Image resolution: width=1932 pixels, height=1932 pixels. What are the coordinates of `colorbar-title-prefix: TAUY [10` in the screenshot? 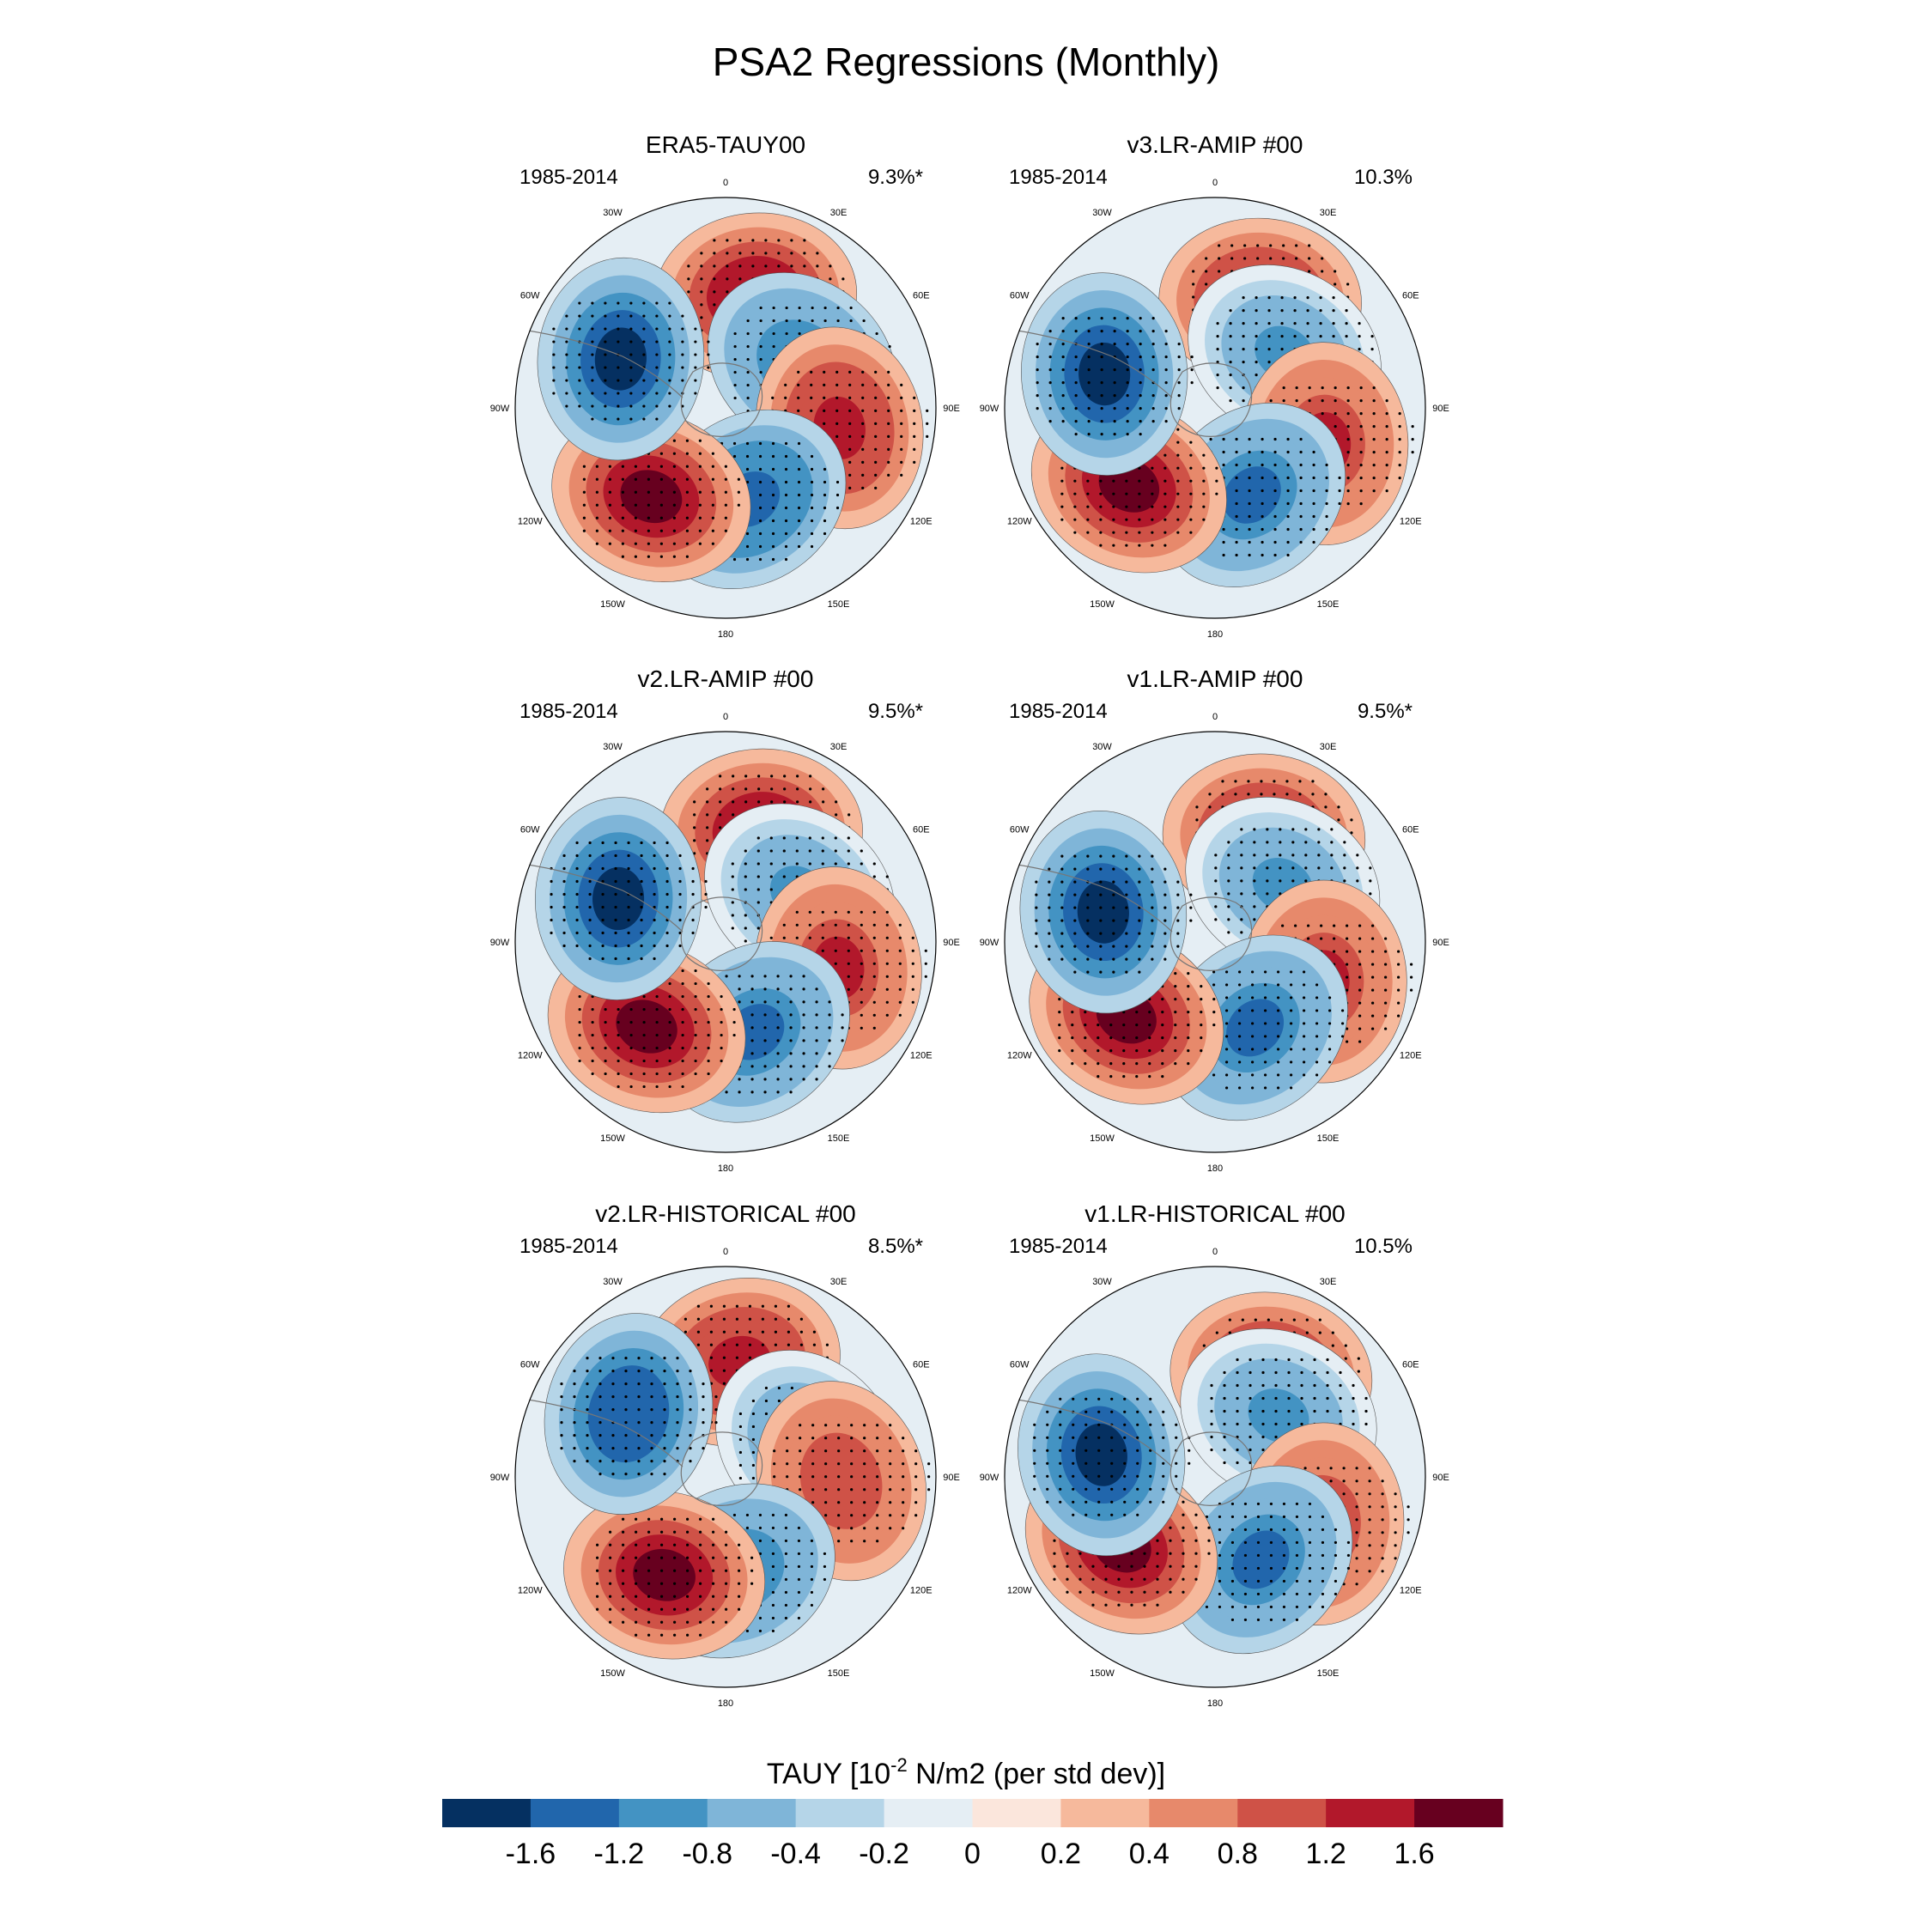 It's located at (828, 1774).